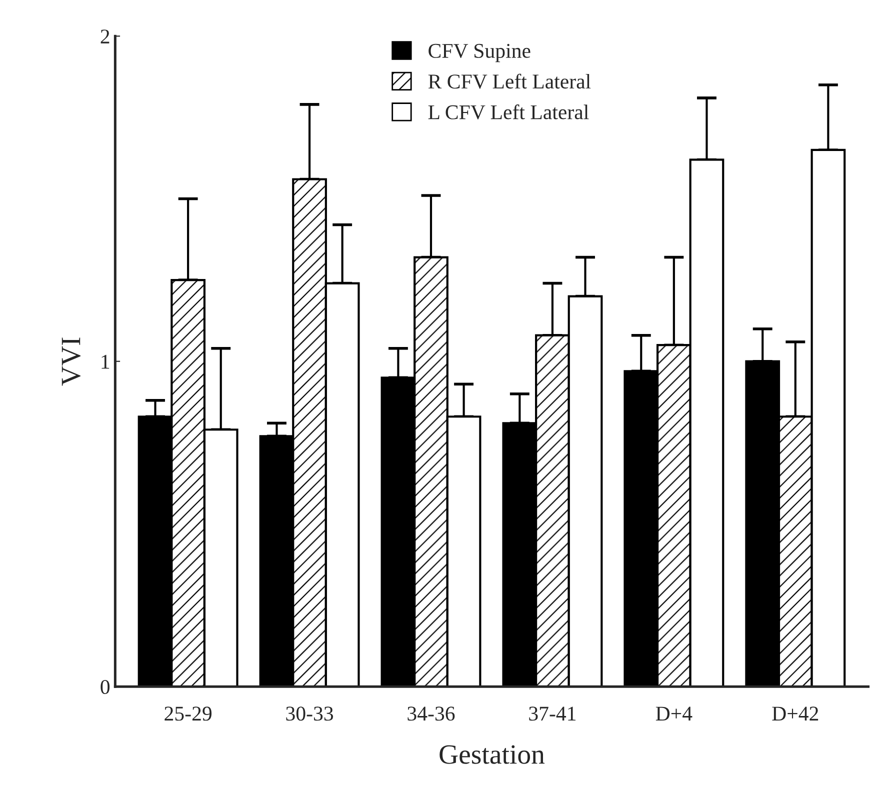 This screenshot has width=886, height=803. I want to click on x-tick-label: 30-33, so click(310, 713).